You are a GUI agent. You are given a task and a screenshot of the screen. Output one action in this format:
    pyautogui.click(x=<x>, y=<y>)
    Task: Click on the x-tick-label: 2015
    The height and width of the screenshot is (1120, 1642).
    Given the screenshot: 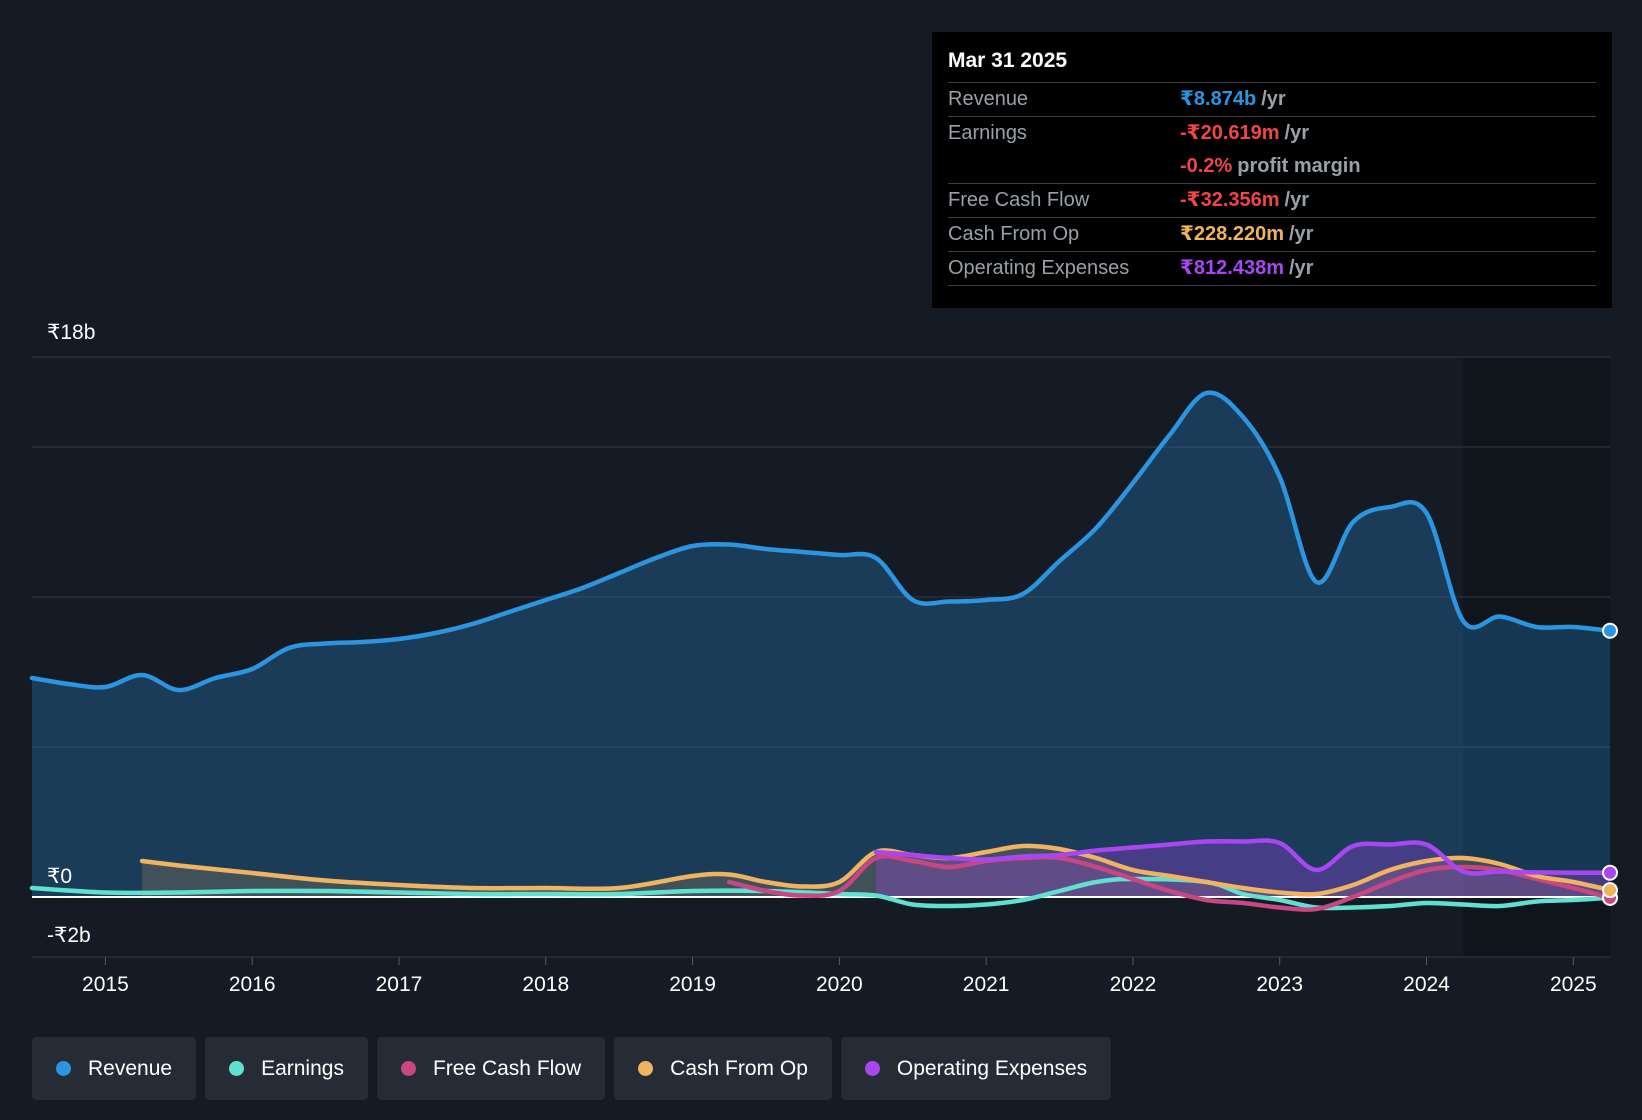 What is the action you would take?
    pyautogui.click(x=105, y=984)
    